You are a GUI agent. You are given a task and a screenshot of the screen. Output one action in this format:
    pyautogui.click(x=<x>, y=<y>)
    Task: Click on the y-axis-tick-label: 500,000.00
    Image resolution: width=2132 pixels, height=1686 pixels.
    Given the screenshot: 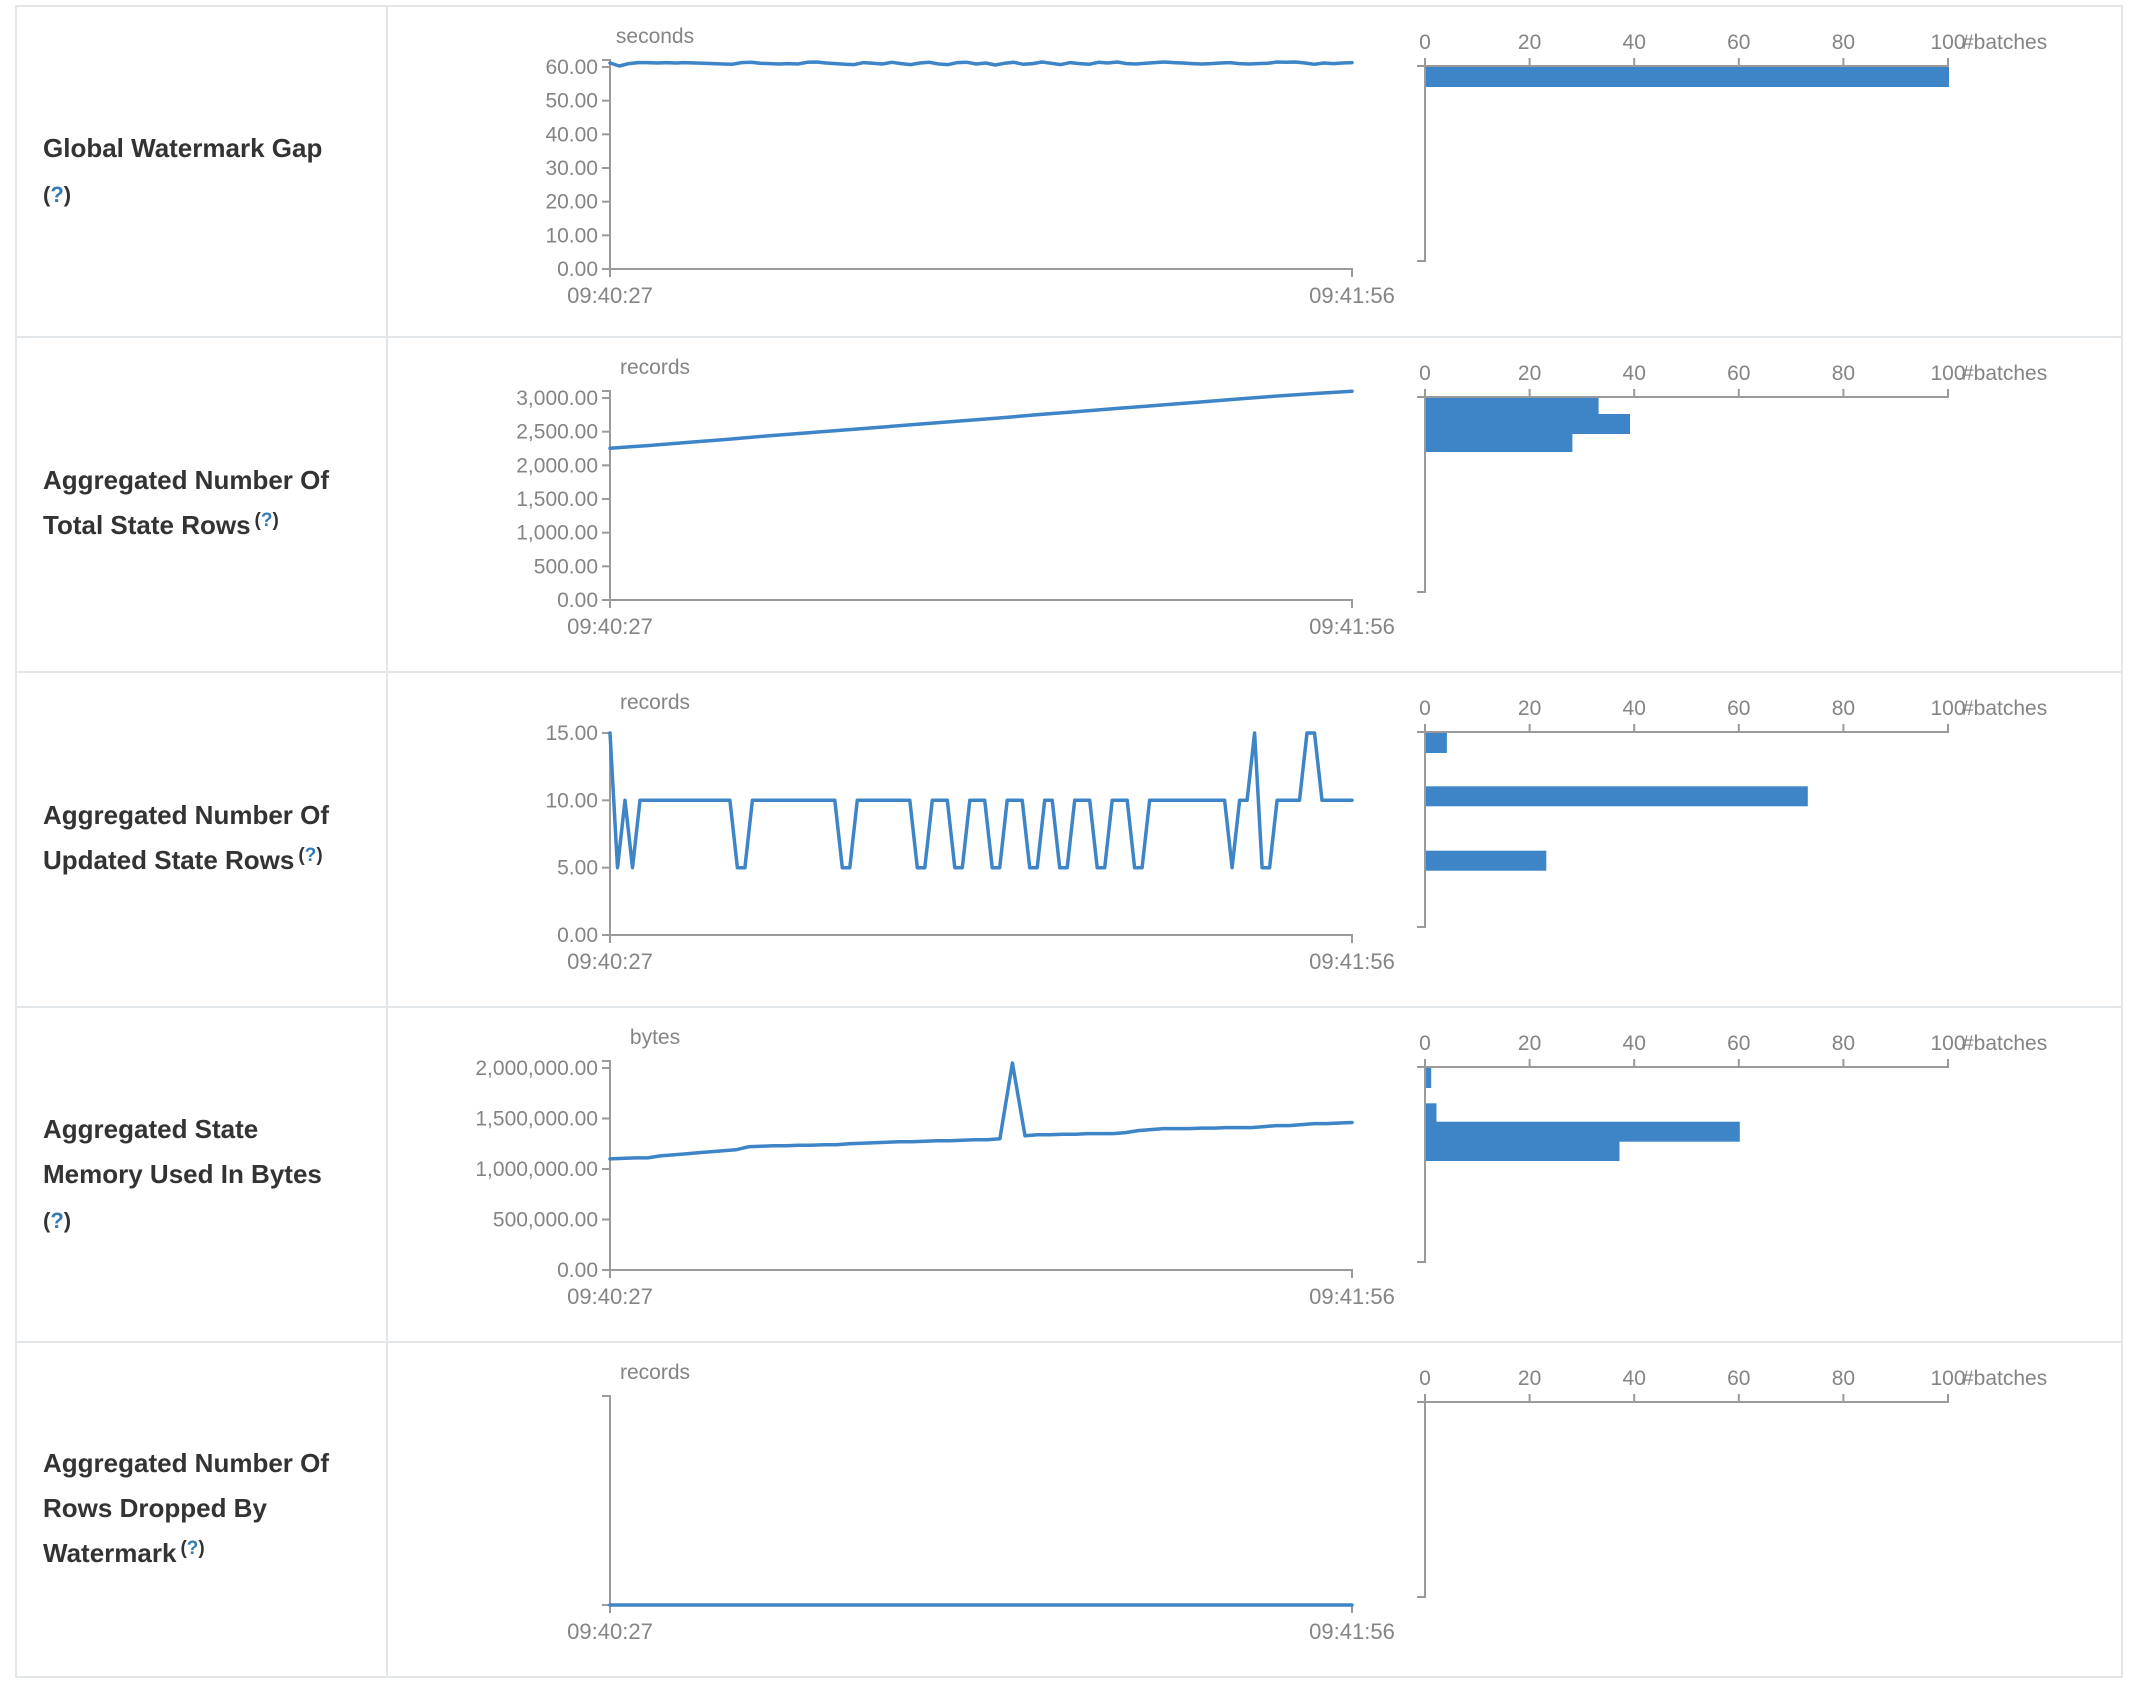 What is the action you would take?
    pyautogui.click(x=545, y=1220)
    